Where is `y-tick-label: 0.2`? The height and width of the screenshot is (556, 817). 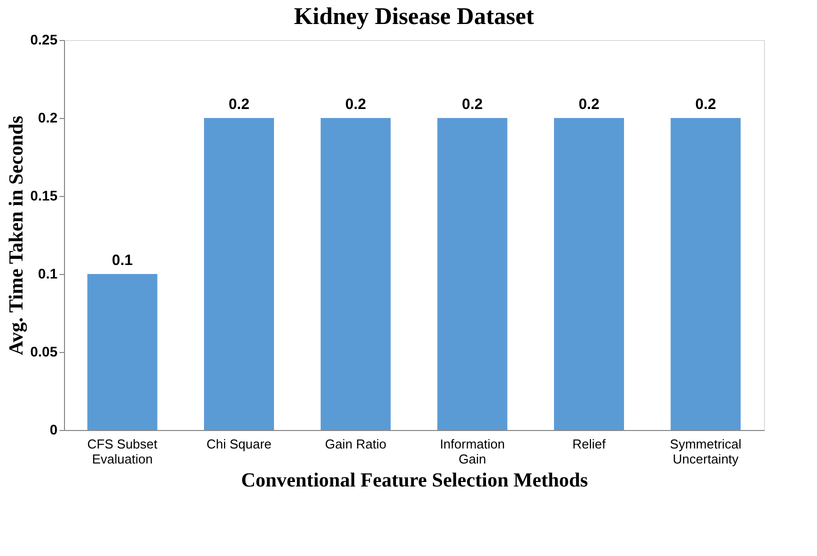
y-tick-label: 0.2 is located at coordinates (48, 118).